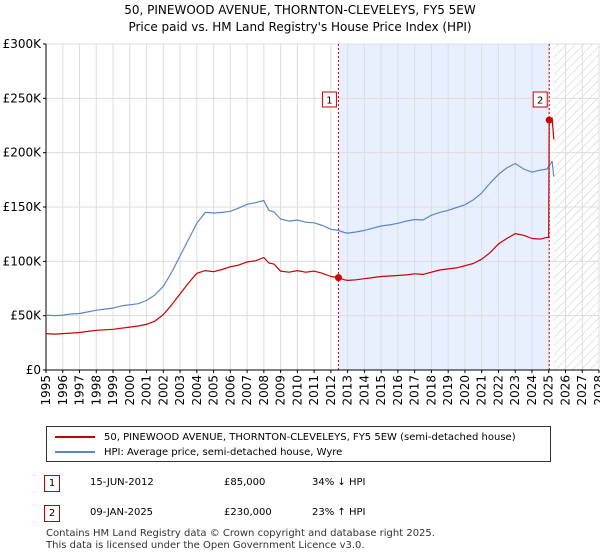 The image size is (600, 560). Describe the element at coordinates (264, 390) in the screenshot. I see `x-tick-label: 2008` at that location.